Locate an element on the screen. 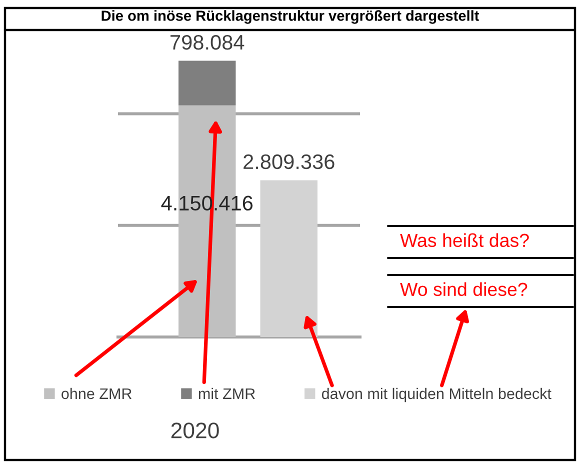 The width and height of the screenshot is (579, 466). text: Wo sind diese? is located at coordinates (464, 289).